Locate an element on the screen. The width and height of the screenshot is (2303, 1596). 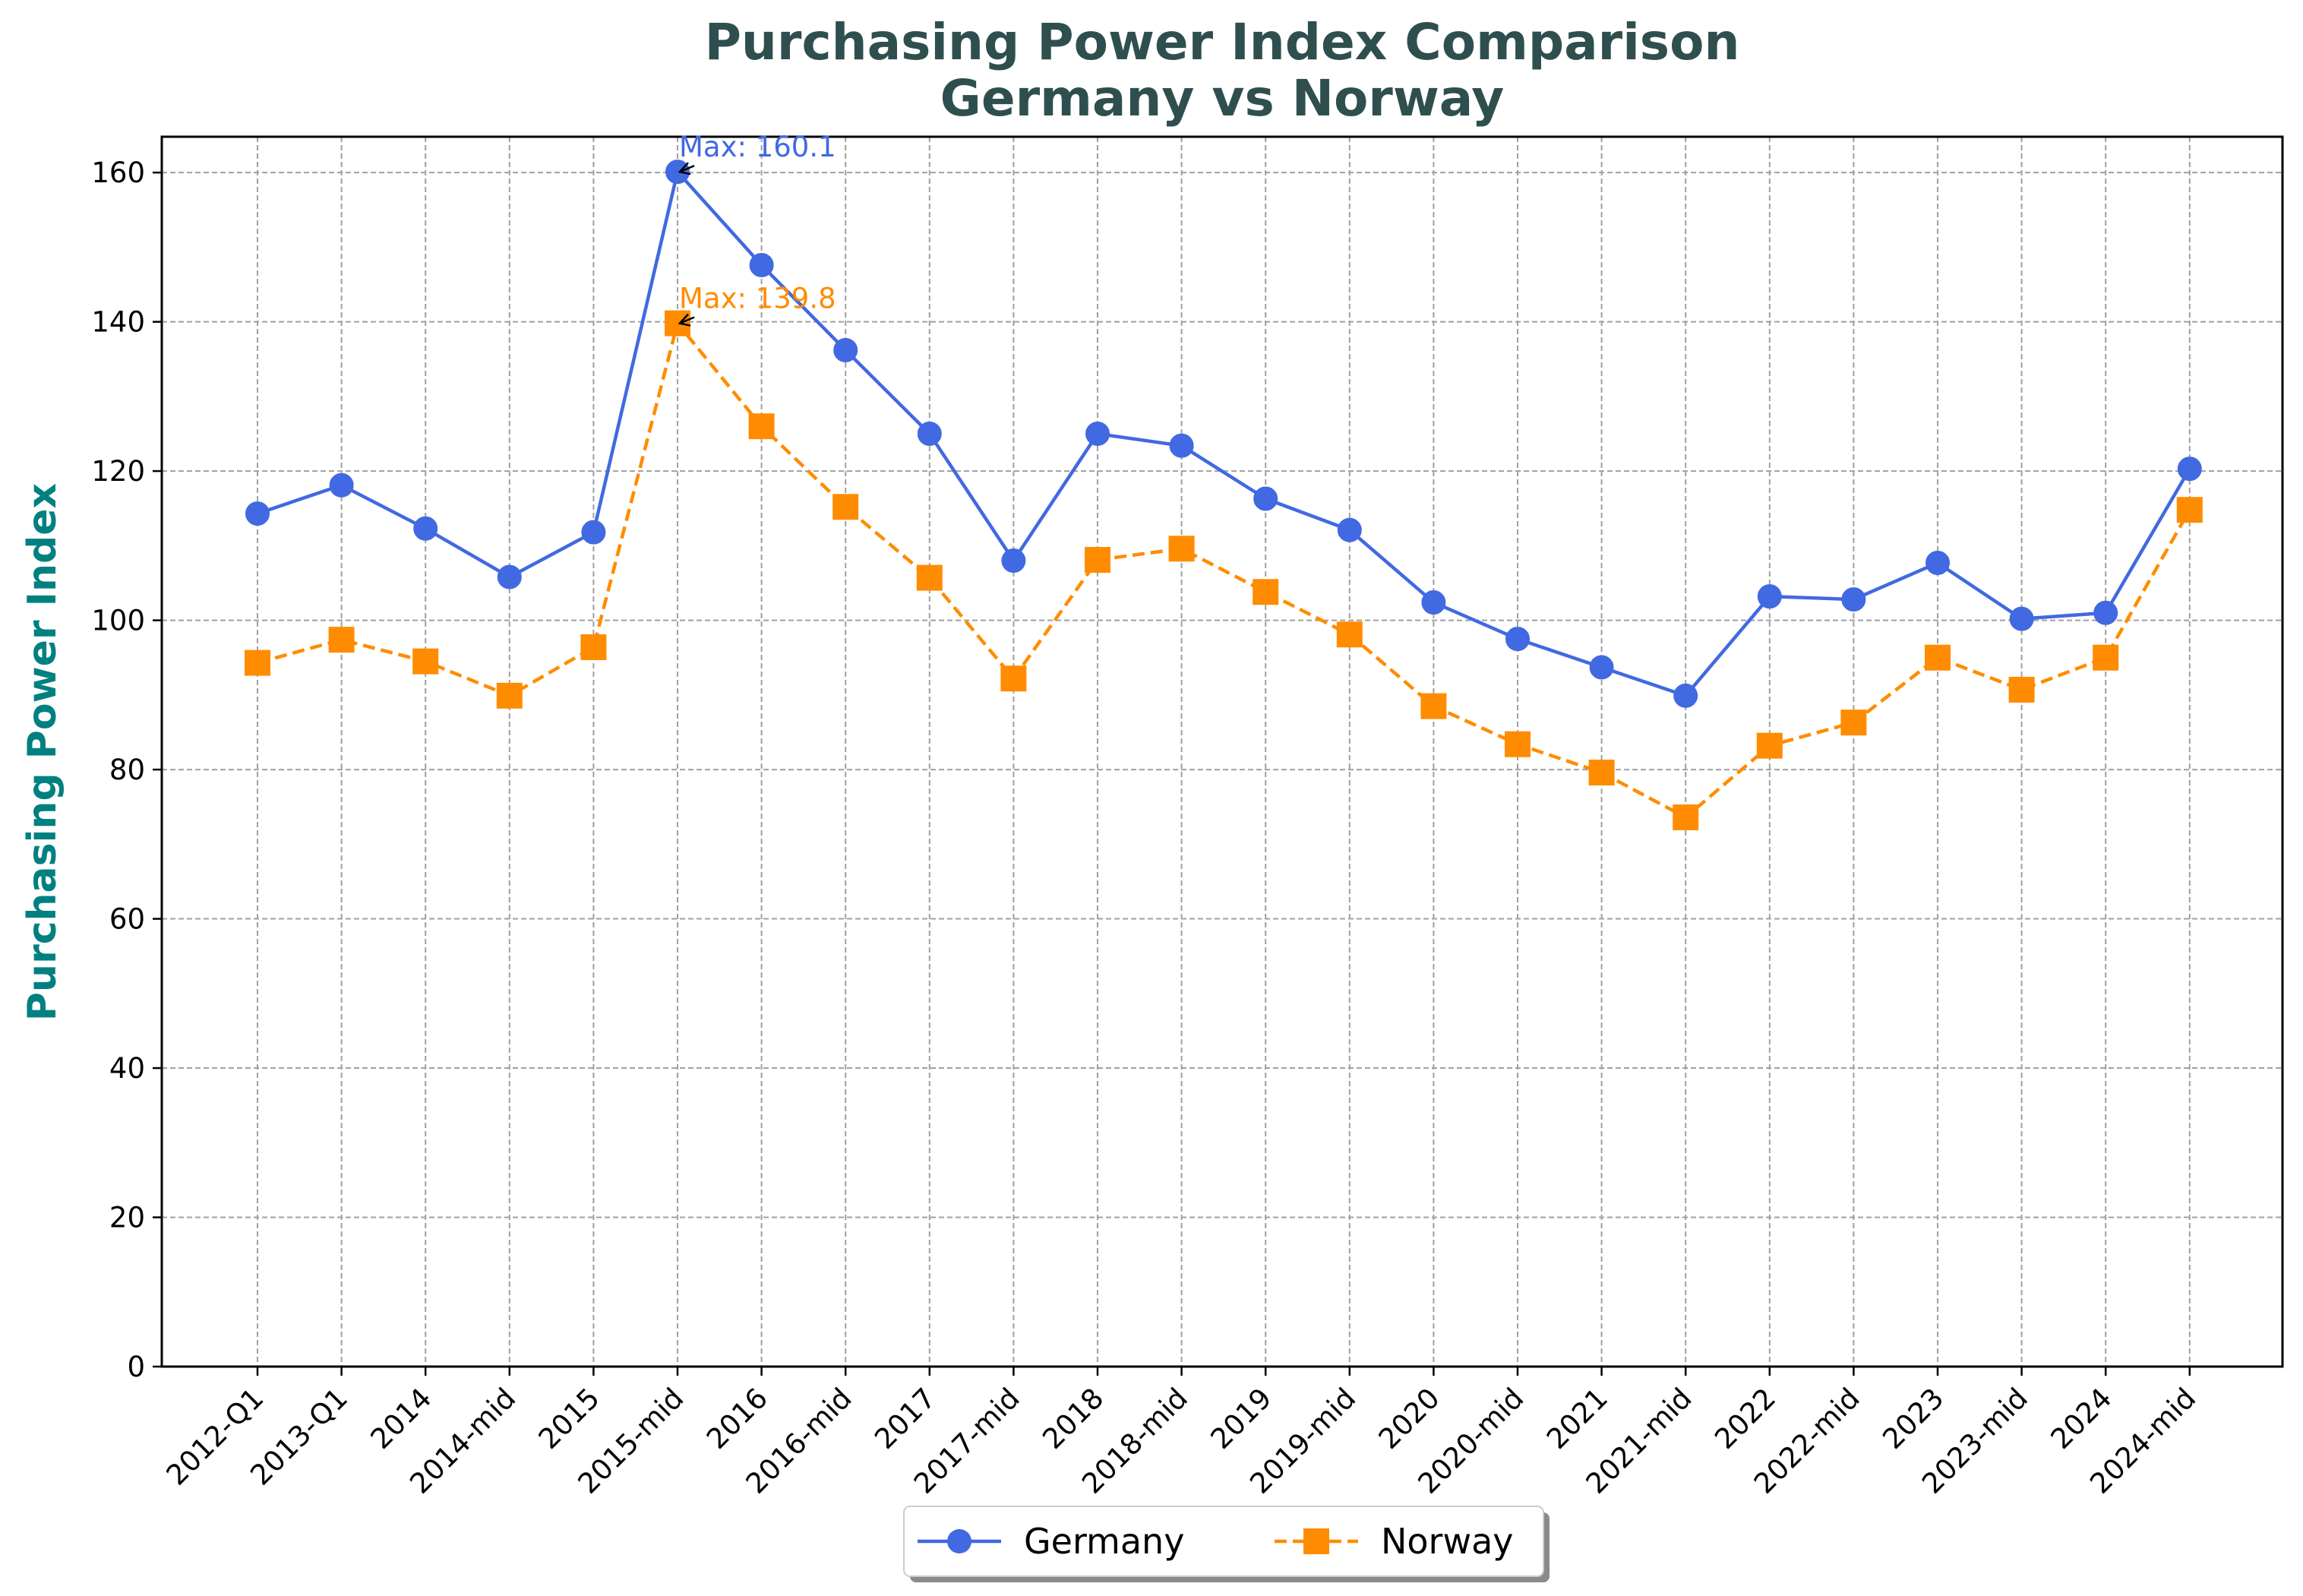
chart-title-line2: Germany vs Norway is located at coordinates (1222, 99).